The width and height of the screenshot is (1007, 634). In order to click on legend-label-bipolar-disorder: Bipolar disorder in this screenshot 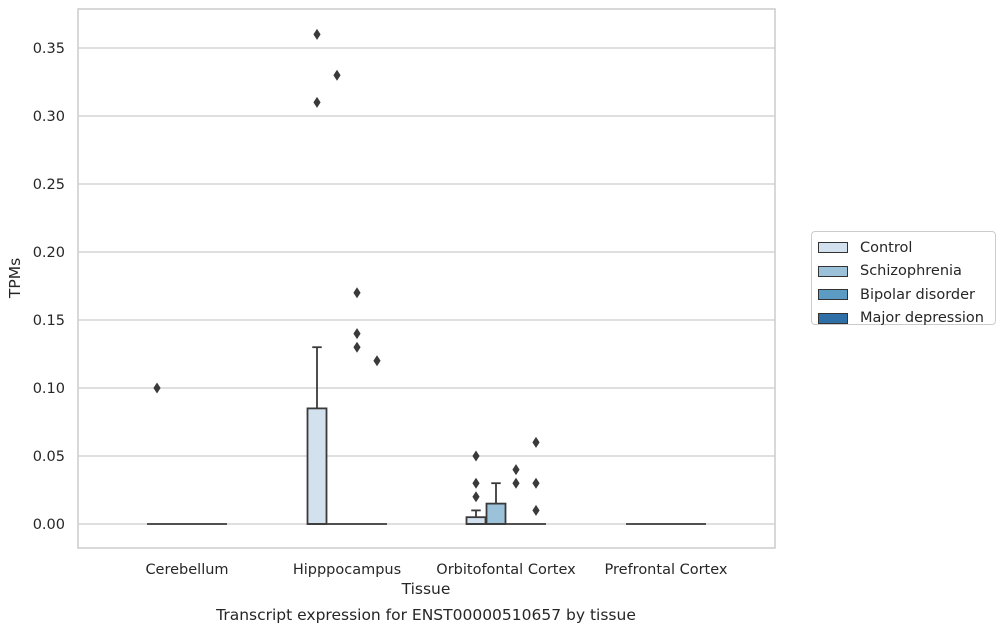, I will do `click(917, 294)`.